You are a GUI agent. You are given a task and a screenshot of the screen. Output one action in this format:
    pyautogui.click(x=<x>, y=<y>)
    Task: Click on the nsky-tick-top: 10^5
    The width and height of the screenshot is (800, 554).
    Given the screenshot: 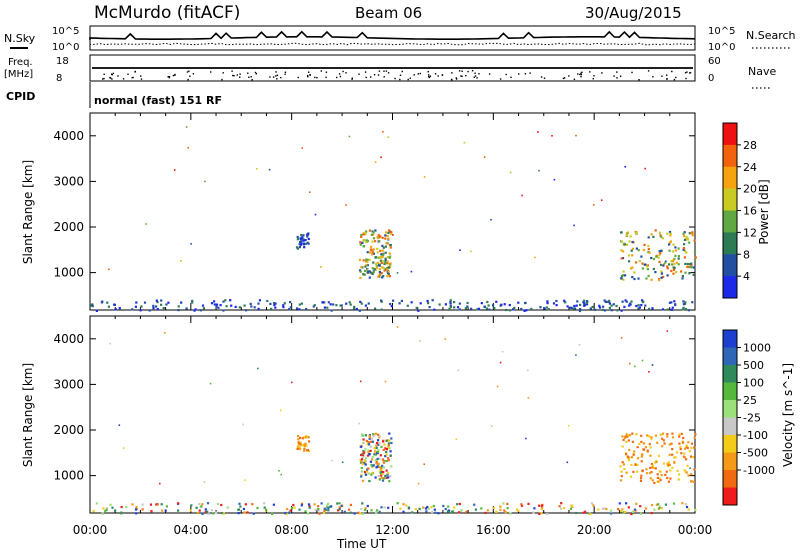 What is the action you would take?
    pyautogui.click(x=65, y=31)
    